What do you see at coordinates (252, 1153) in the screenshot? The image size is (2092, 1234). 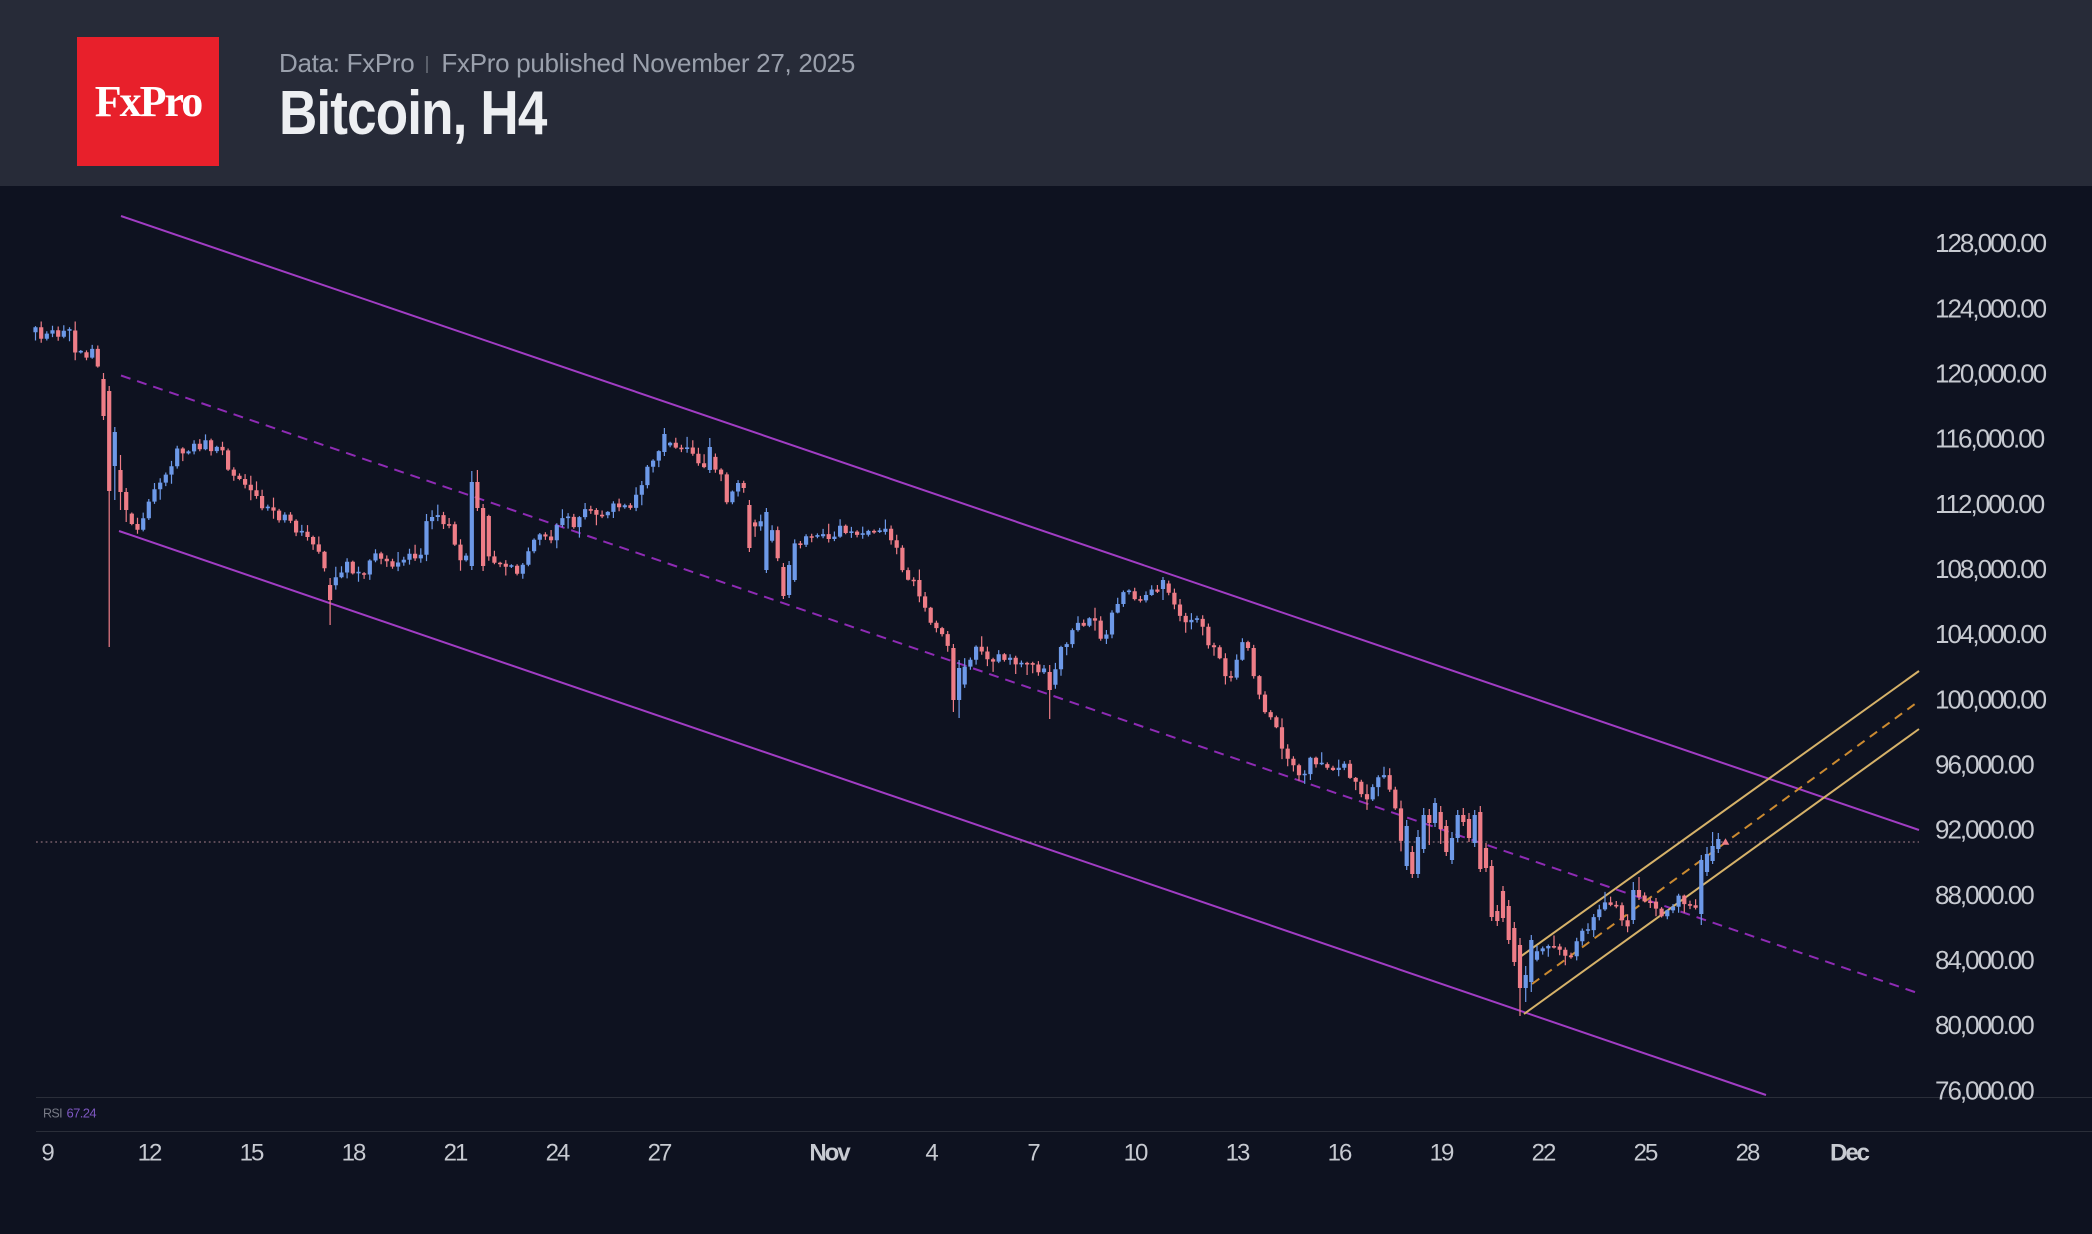 I see `svg-text: 15` at bounding box center [252, 1153].